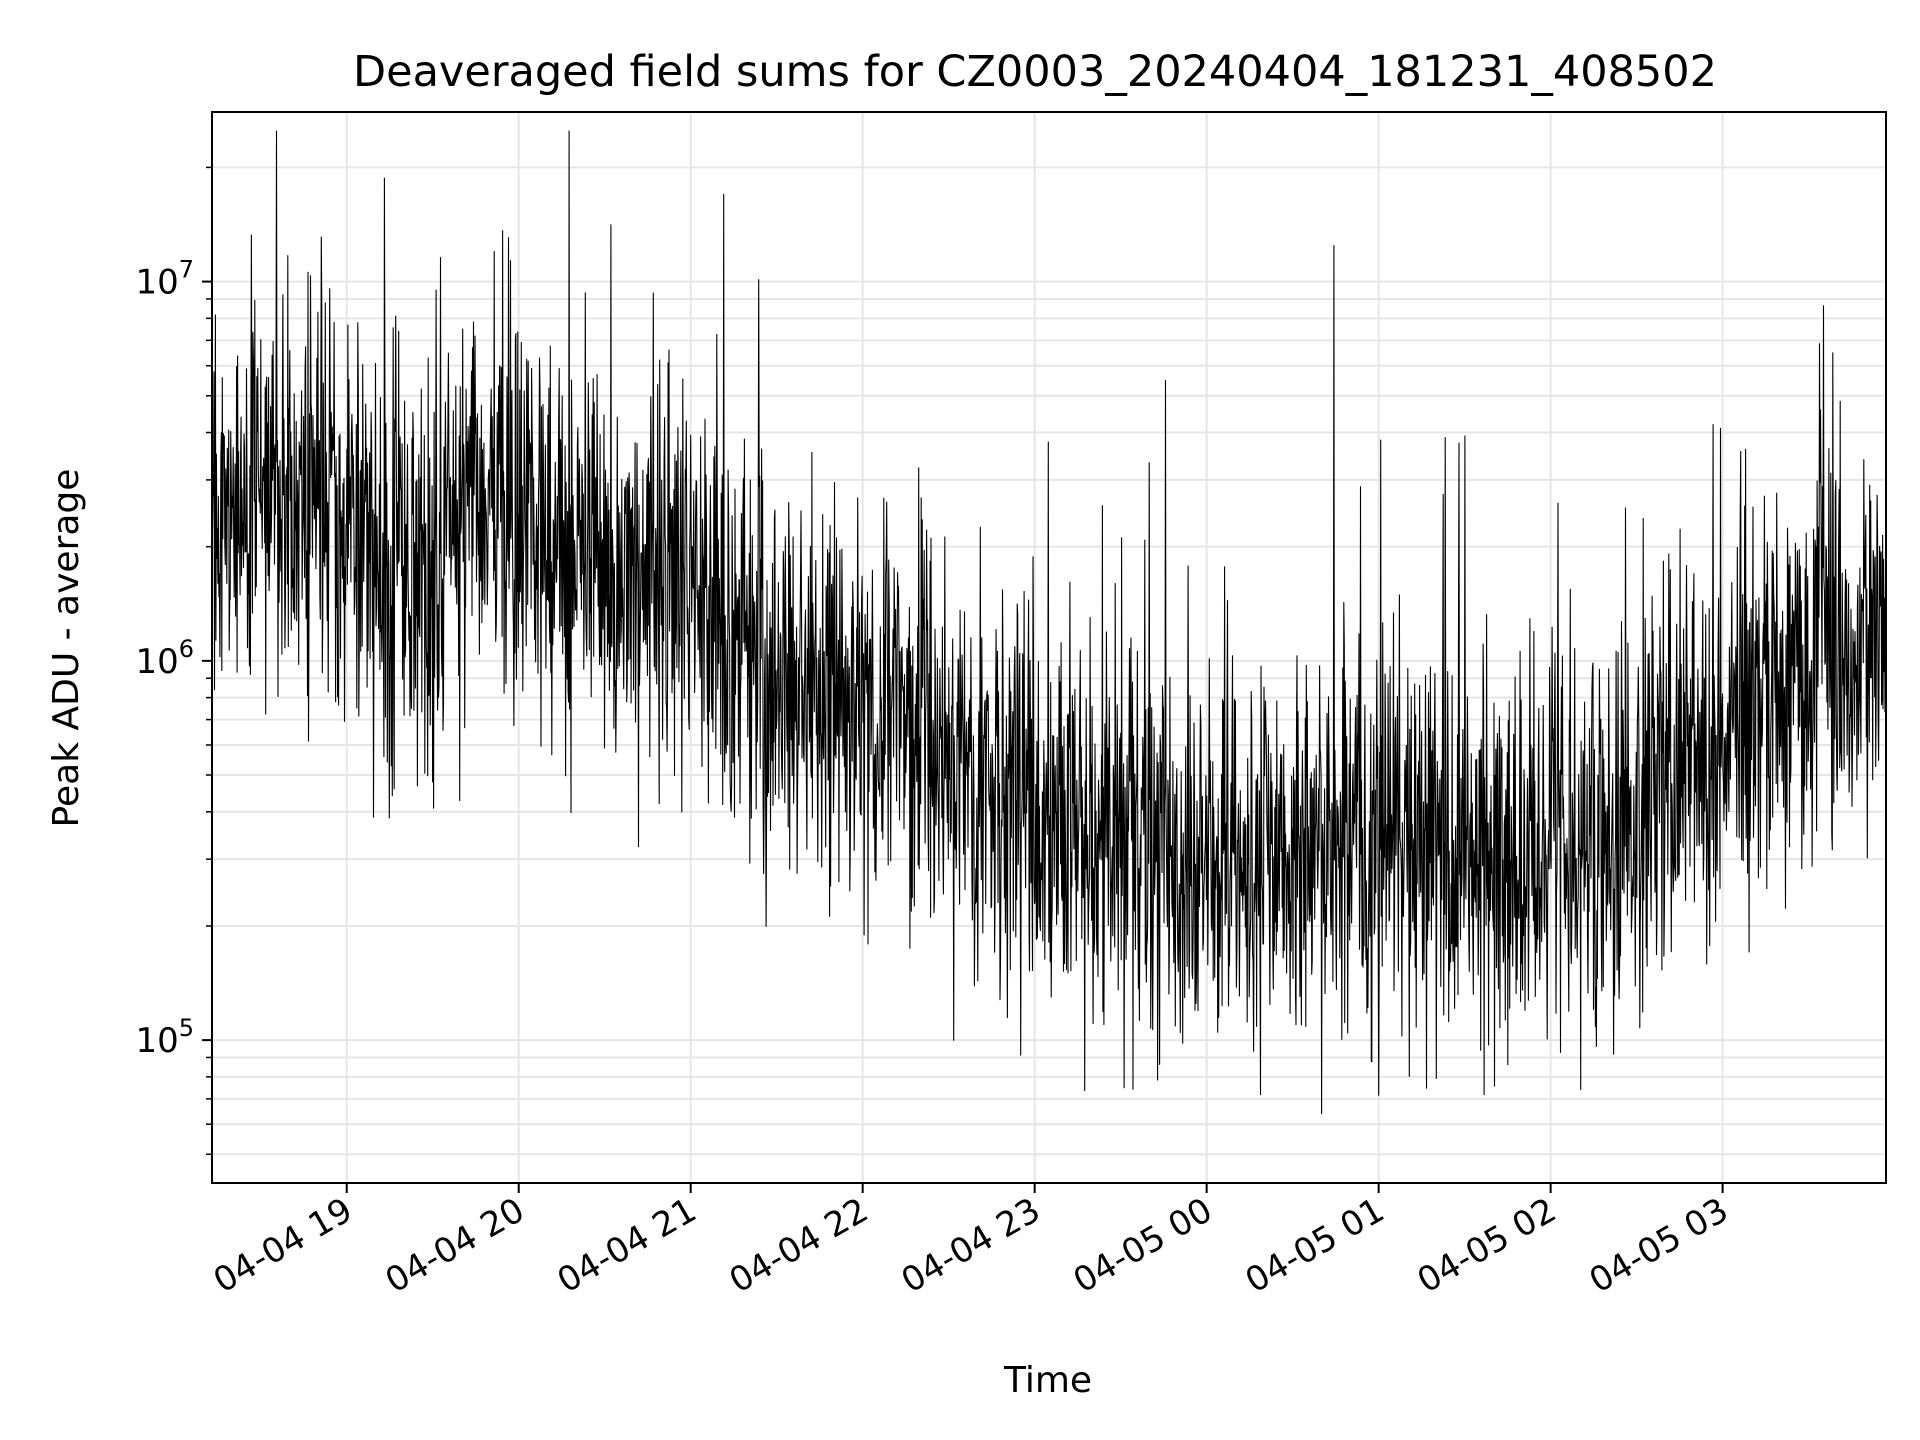  Describe the element at coordinates (283, 1245) in the screenshot. I see `x-tick-label: 04-04 19` at that location.